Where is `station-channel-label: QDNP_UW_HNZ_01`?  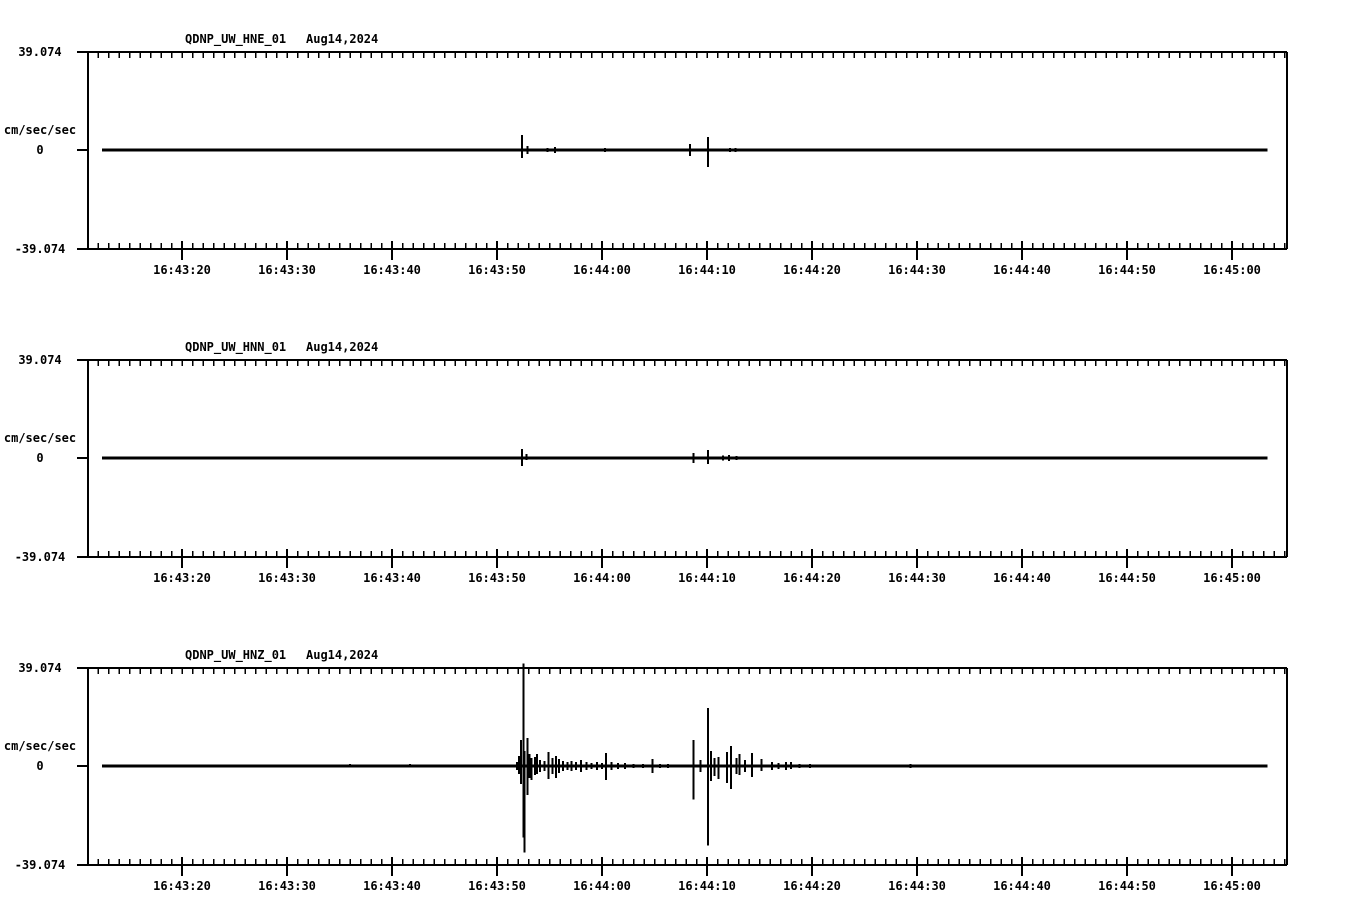 station-channel-label: QDNP_UW_HNZ_01 is located at coordinates (236, 655).